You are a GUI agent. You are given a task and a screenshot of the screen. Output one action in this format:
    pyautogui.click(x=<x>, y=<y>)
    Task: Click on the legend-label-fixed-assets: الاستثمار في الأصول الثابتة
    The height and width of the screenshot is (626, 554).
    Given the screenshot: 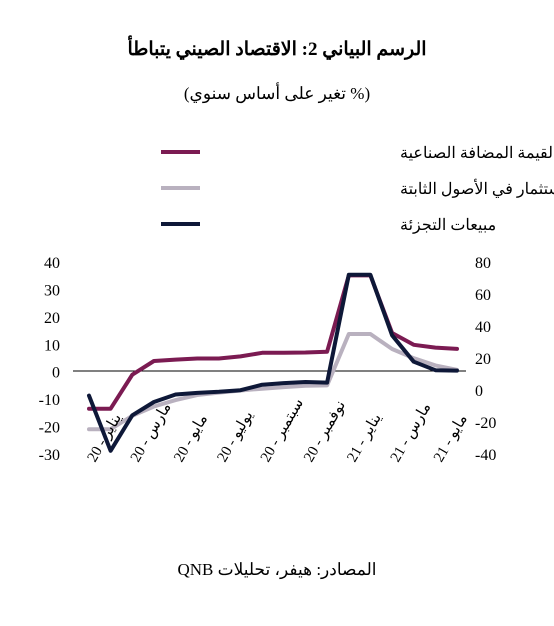 What is the action you would take?
    pyautogui.click(x=477, y=188)
    